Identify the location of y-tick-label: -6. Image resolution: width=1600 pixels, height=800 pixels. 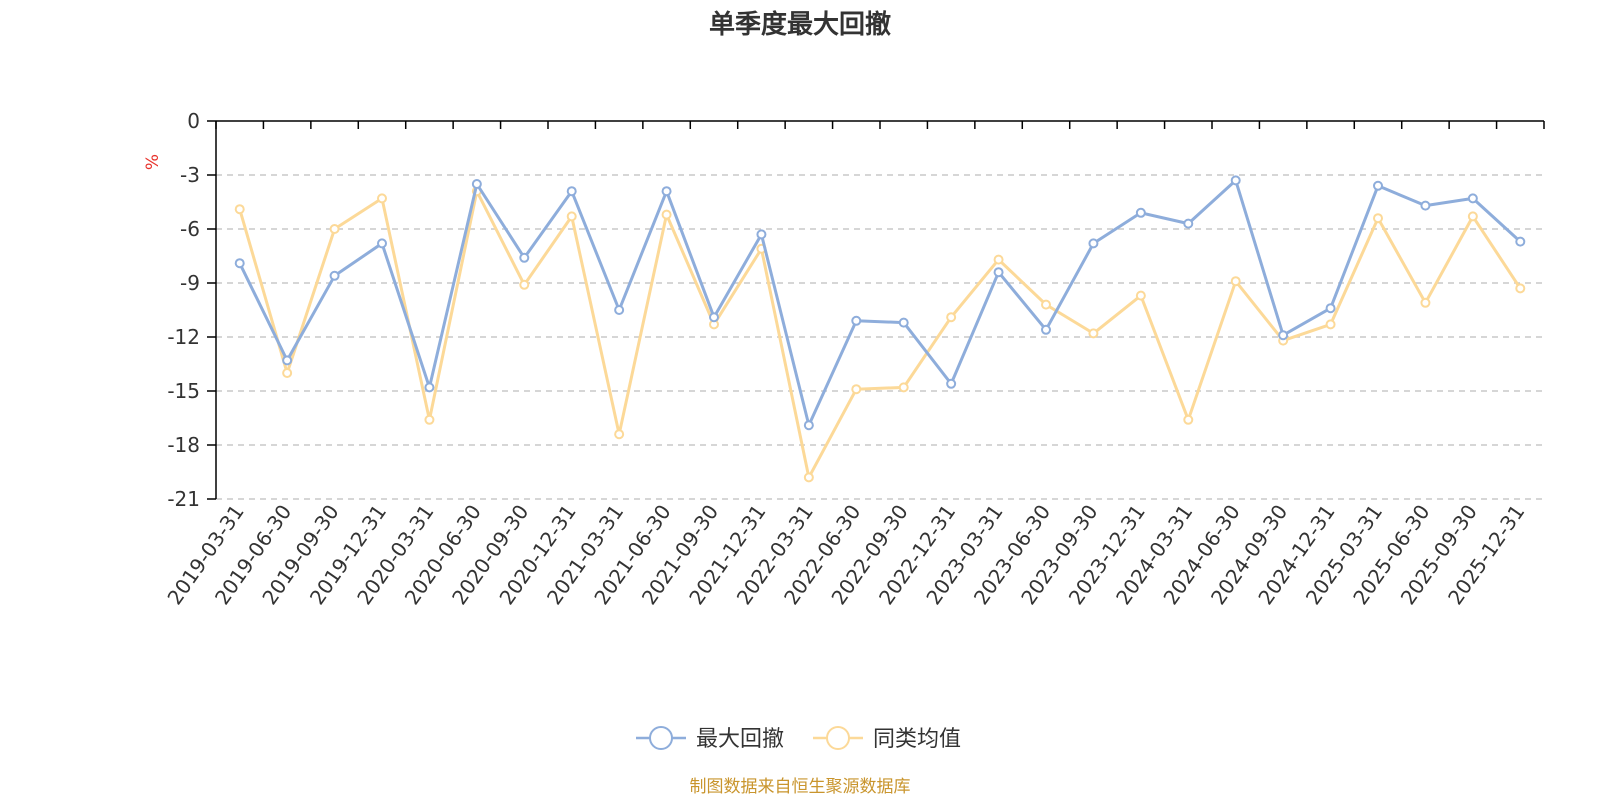
(190, 229).